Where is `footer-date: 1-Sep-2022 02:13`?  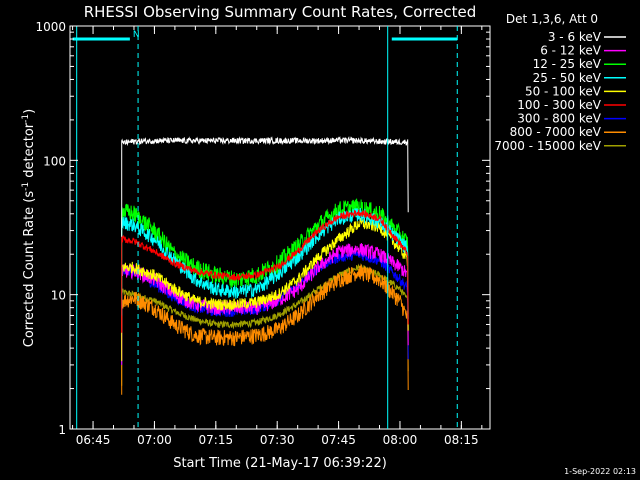 footer-date: 1-Sep-2022 02:13 is located at coordinates (600, 471).